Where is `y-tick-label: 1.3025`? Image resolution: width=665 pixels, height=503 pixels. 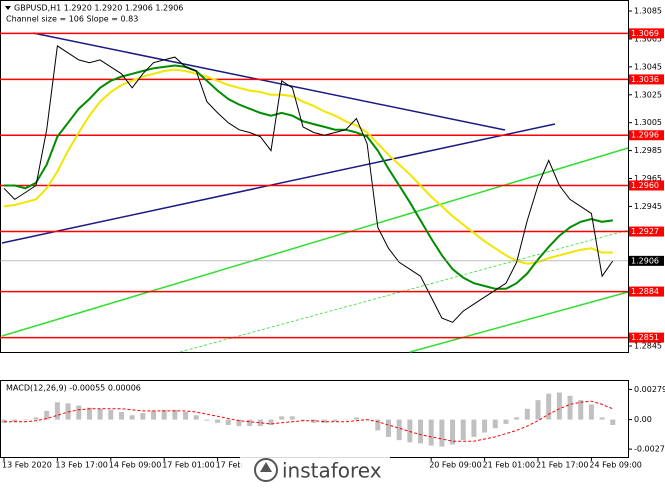
y-tick-label: 1.3025 is located at coordinates (648, 94).